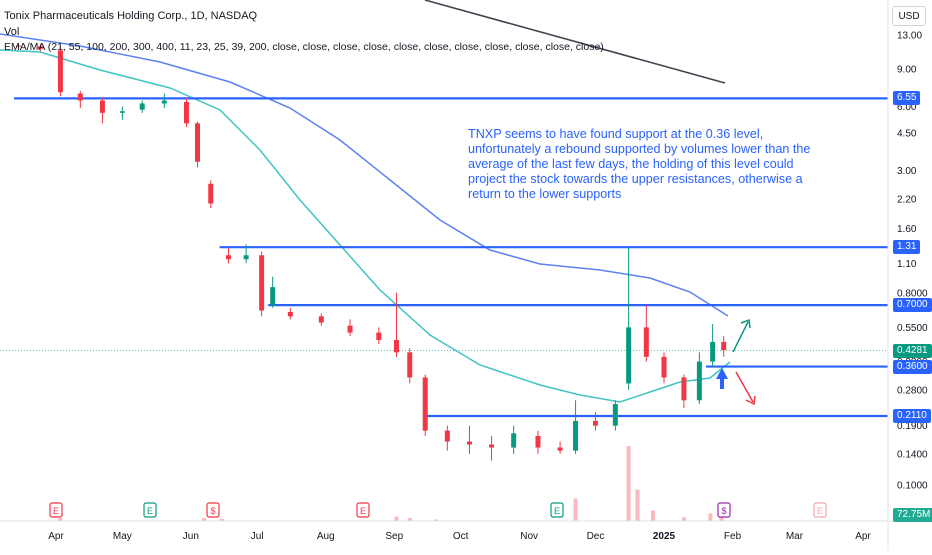 This screenshot has height=555, width=932. I want to click on time-tick-label: Oct, so click(461, 536).